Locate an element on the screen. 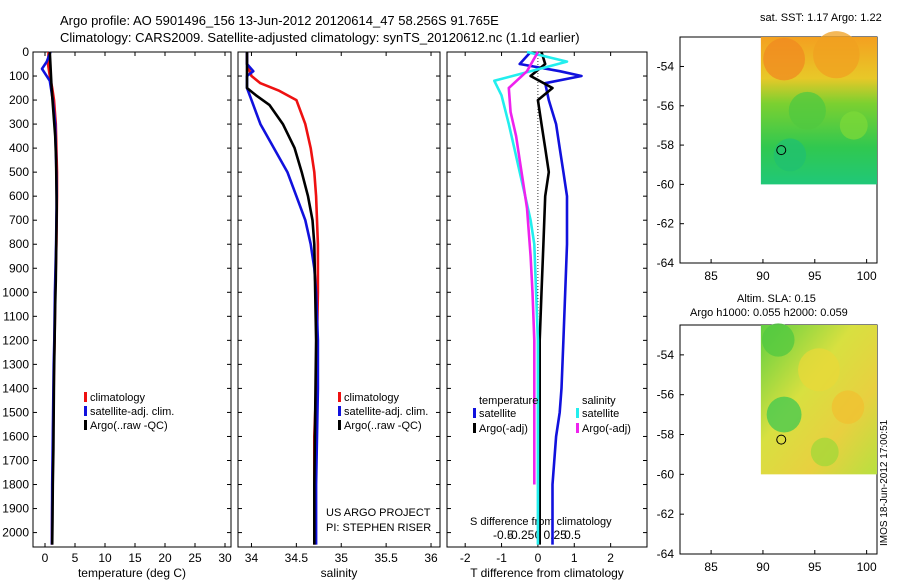 The width and height of the screenshot is (900, 580). map-x-tick-label: 100 is located at coordinates (867, 276).